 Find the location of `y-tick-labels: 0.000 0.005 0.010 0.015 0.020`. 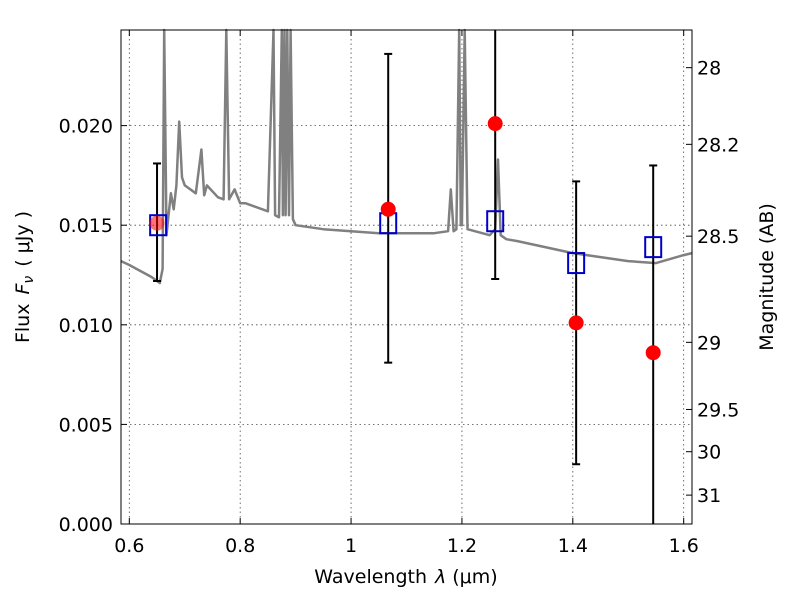

y-tick-labels: 0.000 0.005 0.010 0.015 0.020 is located at coordinates (86, 326).